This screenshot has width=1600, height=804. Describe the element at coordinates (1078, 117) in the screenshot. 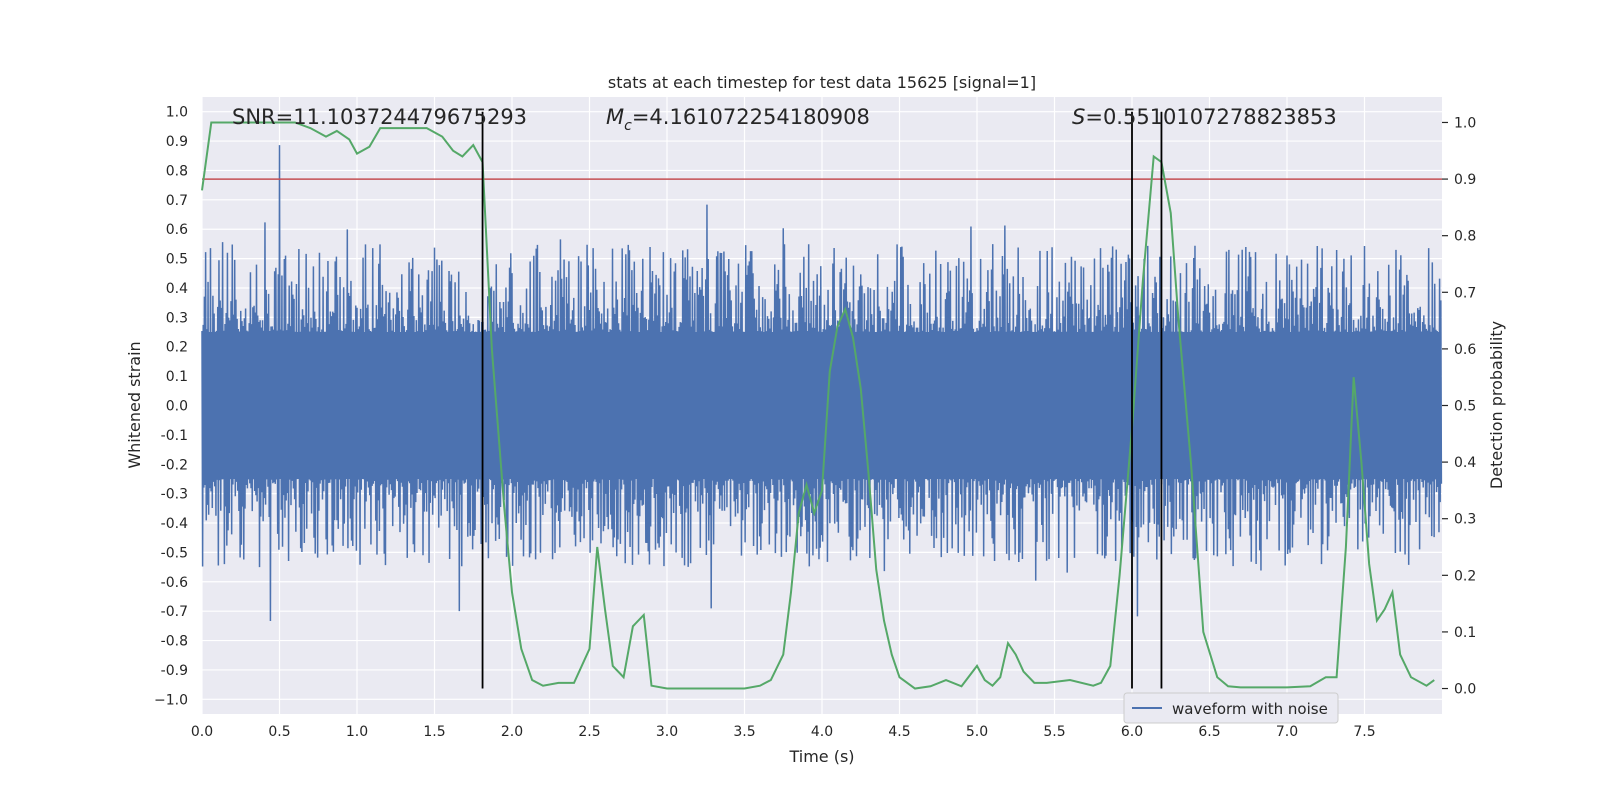

I see `spin-symbol: S` at that location.